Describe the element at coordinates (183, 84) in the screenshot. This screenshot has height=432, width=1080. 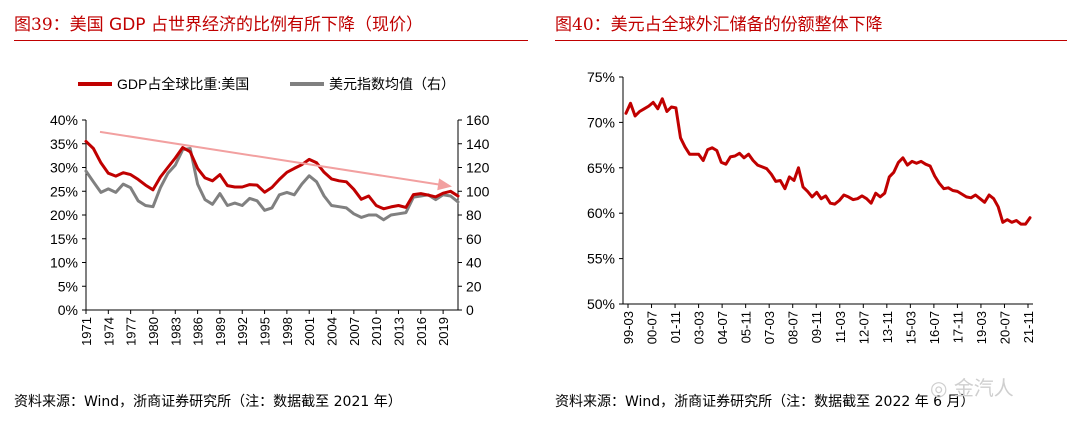
I see `legend-label-gdp: GDP占全球比重:美国` at that location.